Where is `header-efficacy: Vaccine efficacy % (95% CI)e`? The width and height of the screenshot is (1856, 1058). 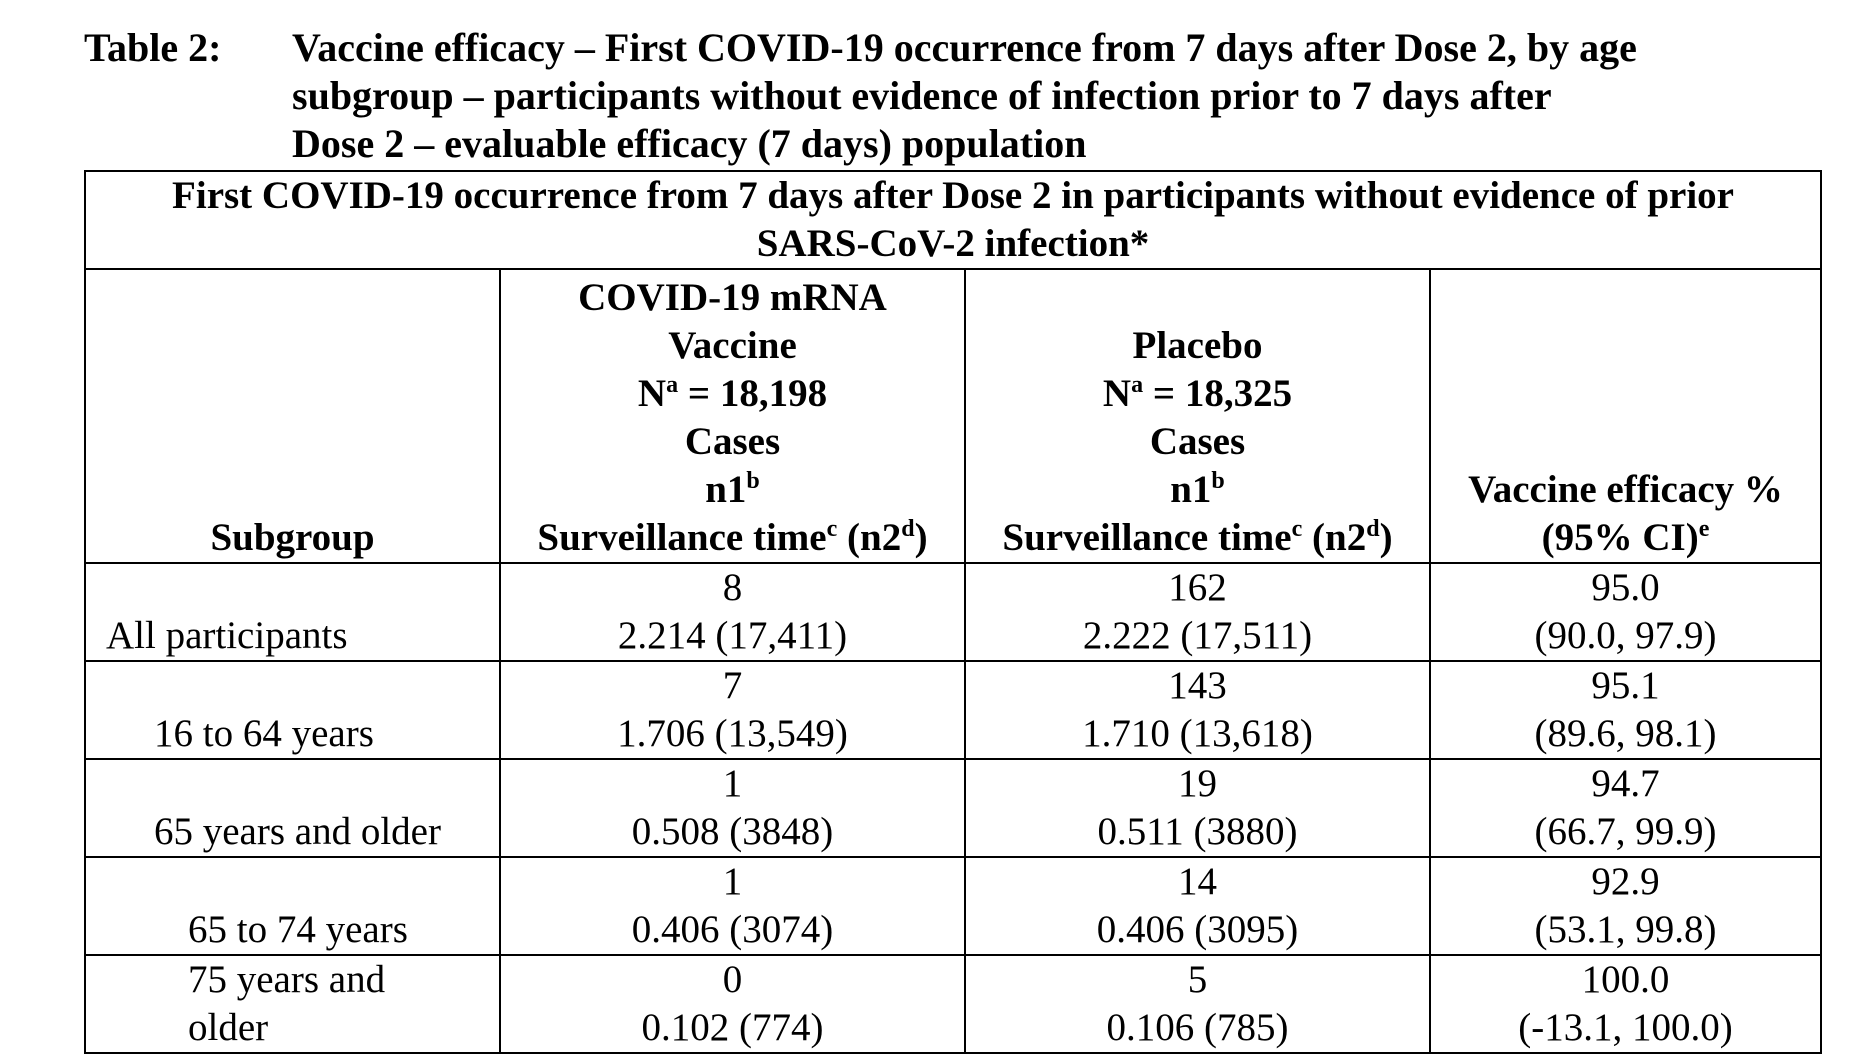 header-efficacy: Vaccine efficacy % (95% CI)e is located at coordinates (1625, 416).